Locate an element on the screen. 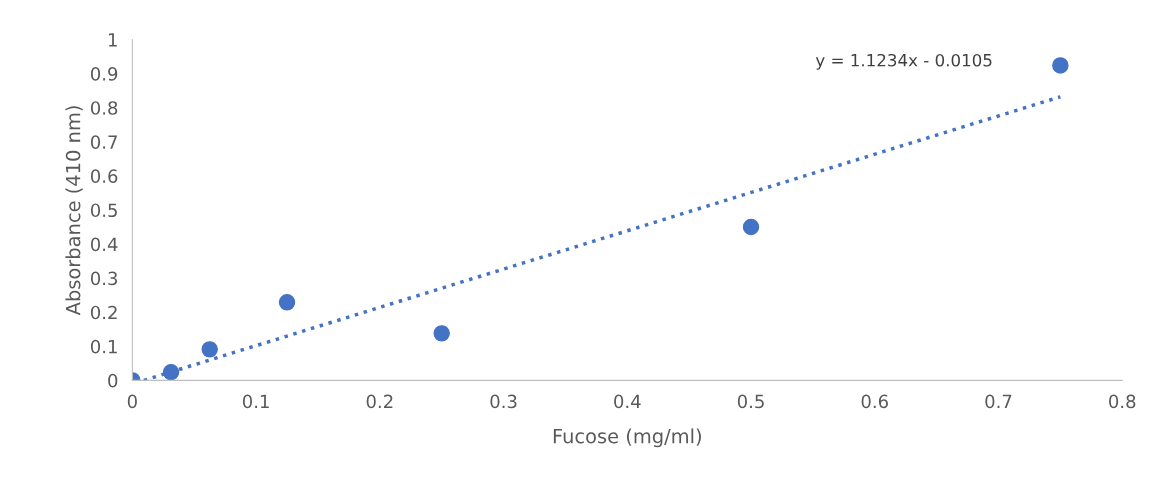  y-tick-label: 1 is located at coordinates (112, 40).